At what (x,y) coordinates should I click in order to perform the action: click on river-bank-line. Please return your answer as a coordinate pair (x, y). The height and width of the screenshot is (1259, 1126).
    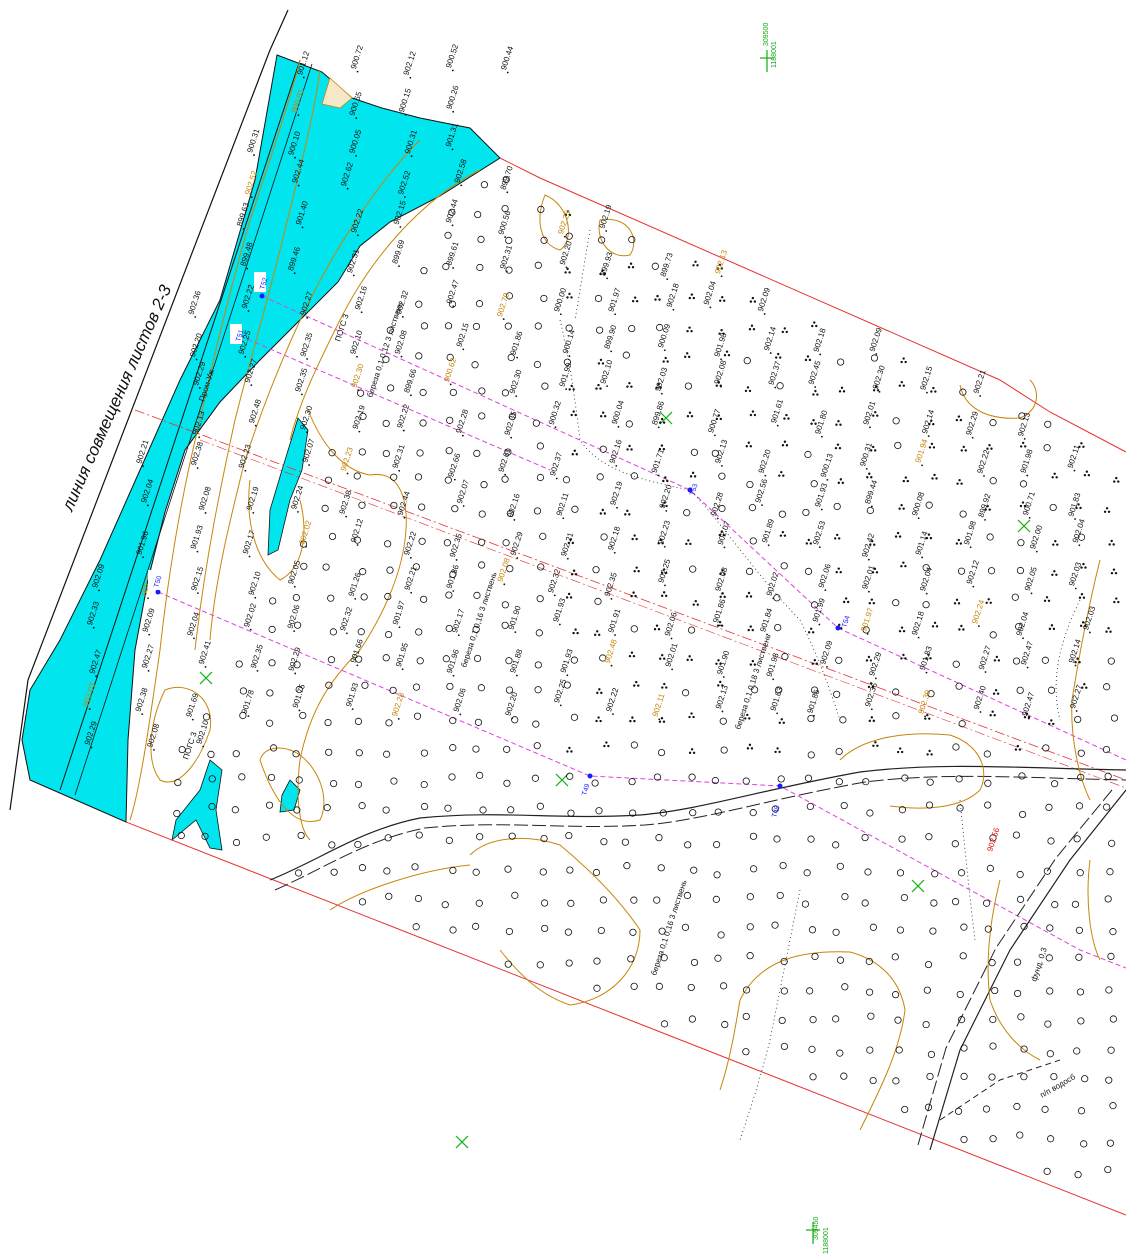
    Looking at the image, I should click on (180, 425).